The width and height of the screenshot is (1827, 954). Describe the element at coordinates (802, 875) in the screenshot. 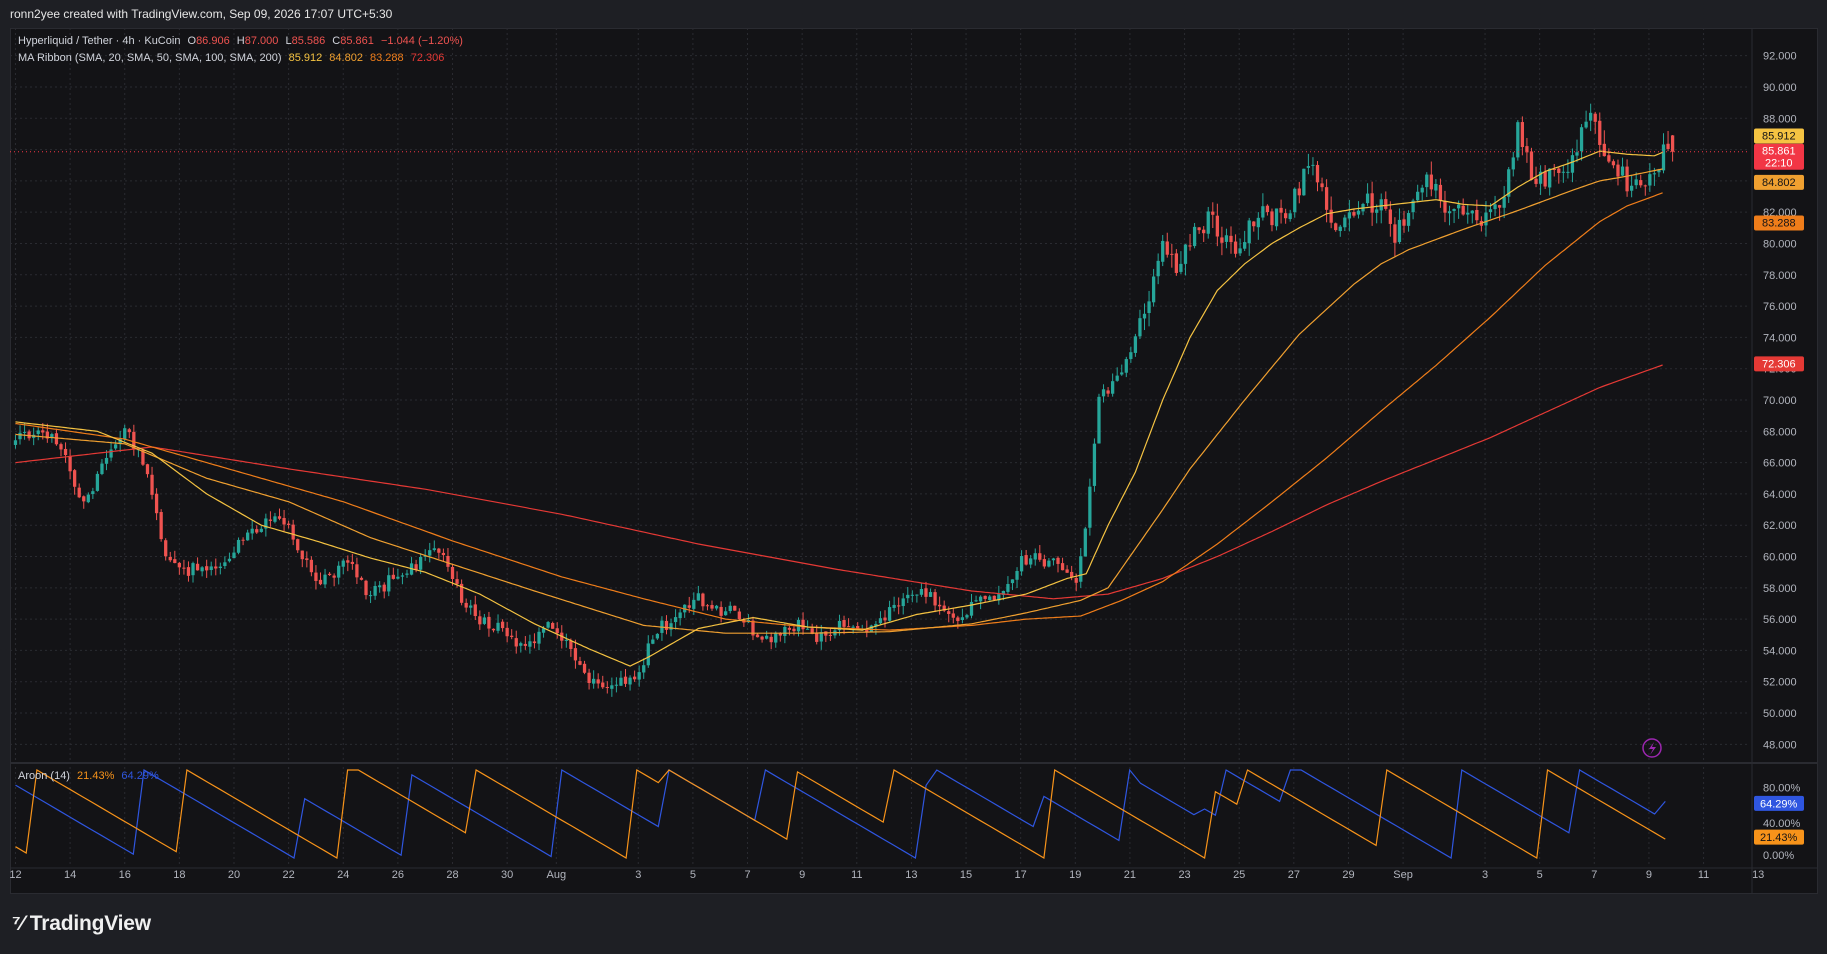

I see `time-tick-label: 9` at that location.